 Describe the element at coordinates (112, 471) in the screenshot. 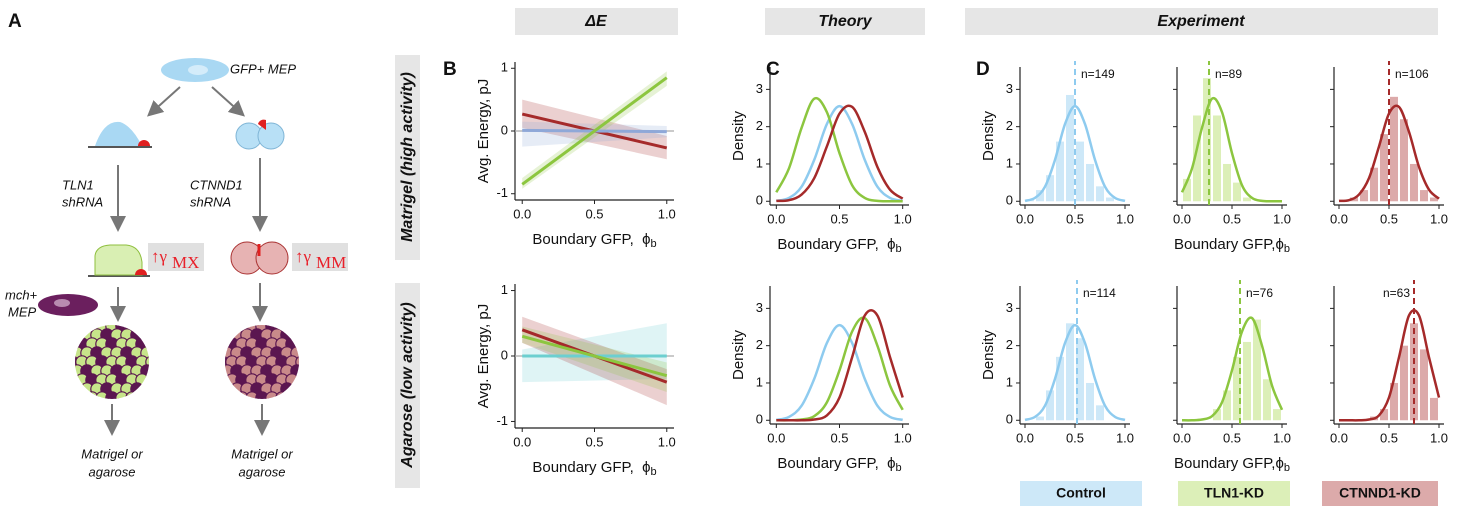

I see `diagram-text: agarose` at that location.